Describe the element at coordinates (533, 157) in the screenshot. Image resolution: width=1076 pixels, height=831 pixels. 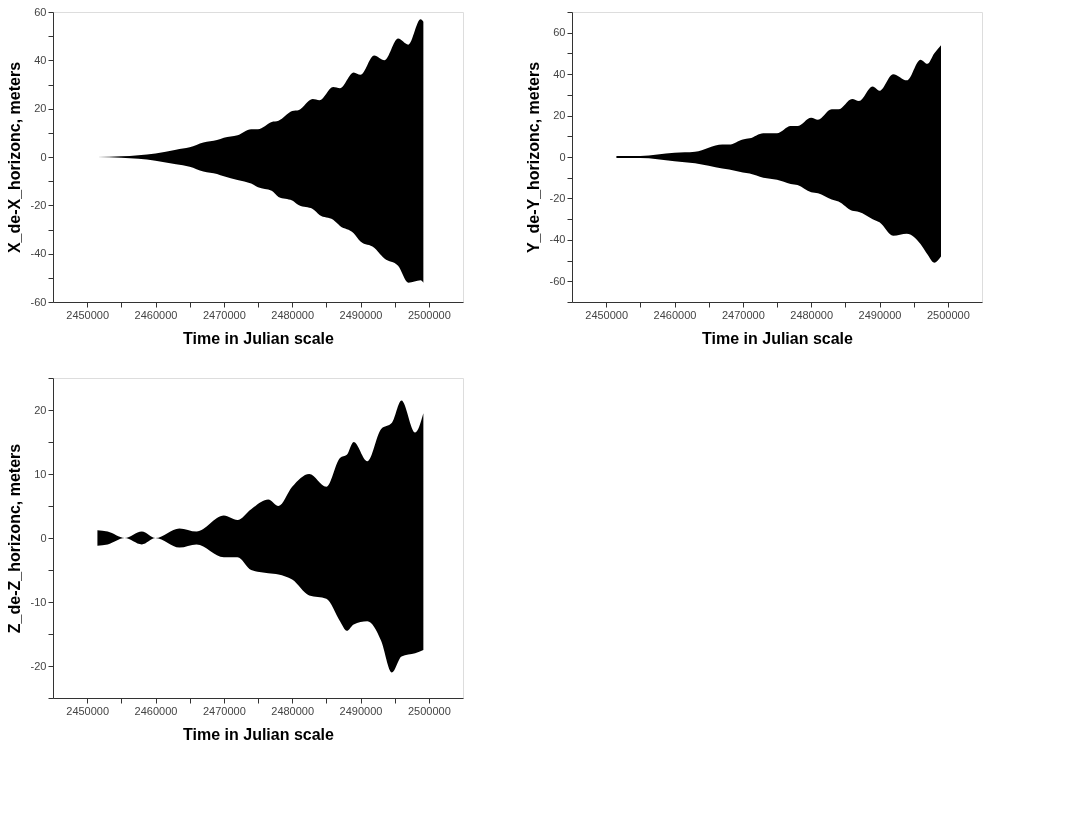
I see `y-axis-title: Y_de-Y_horizonc, meters` at that location.